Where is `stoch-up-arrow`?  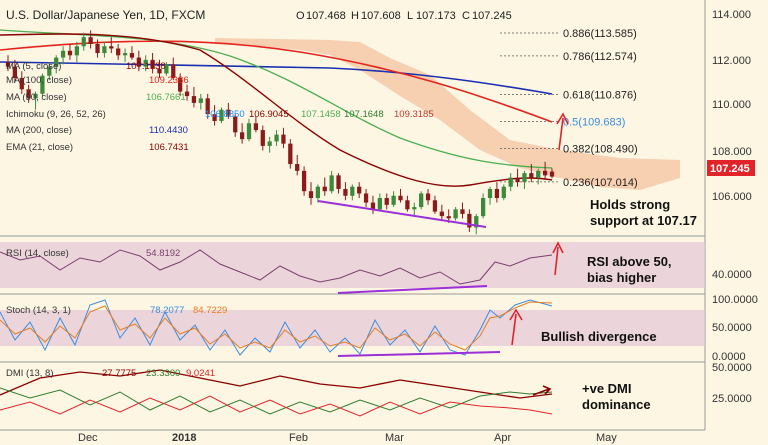
stoch-up-arrow is located at coordinates (516, 327).